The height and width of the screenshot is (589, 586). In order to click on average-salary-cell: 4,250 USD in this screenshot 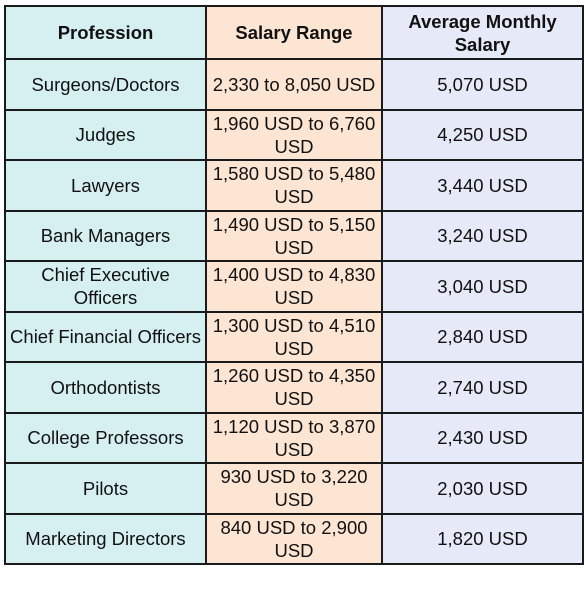, I will do `click(482, 134)`.